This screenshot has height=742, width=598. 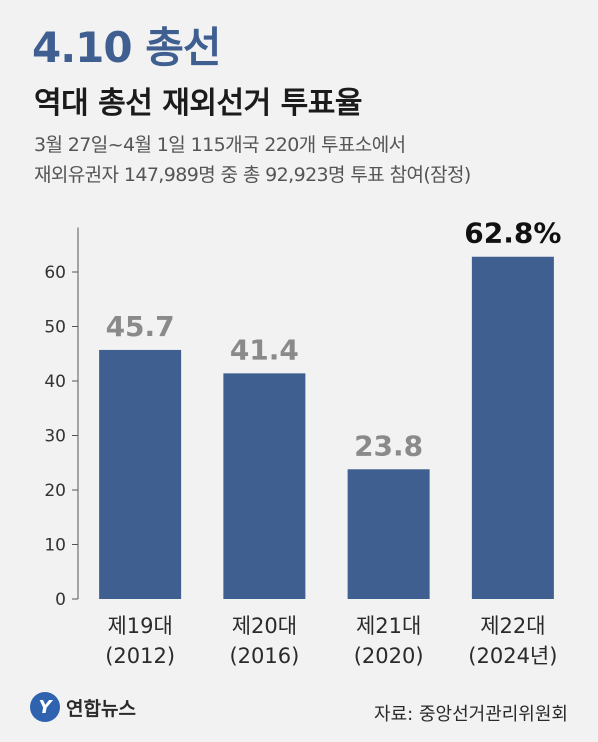 What do you see at coordinates (139, 626) in the screenshot?
I see `x-tick-label: 제19대` at bounding box center [139, 626].